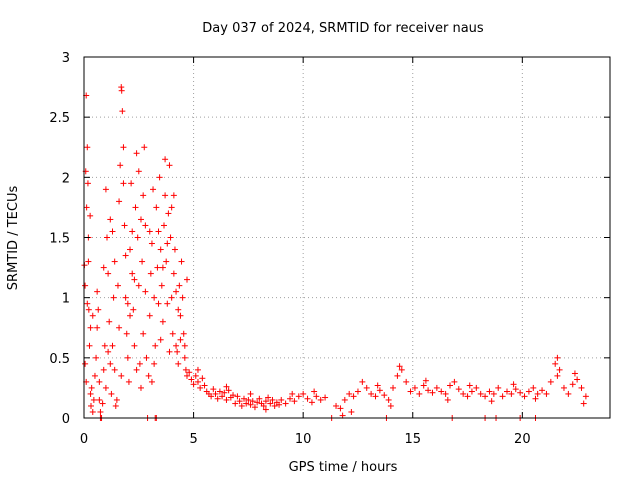 The width and height of the screenshot is (640, 480). Describe the element at coordinates (303, 439) in the screenshot. I see `x-tick-label: 10` at that location.